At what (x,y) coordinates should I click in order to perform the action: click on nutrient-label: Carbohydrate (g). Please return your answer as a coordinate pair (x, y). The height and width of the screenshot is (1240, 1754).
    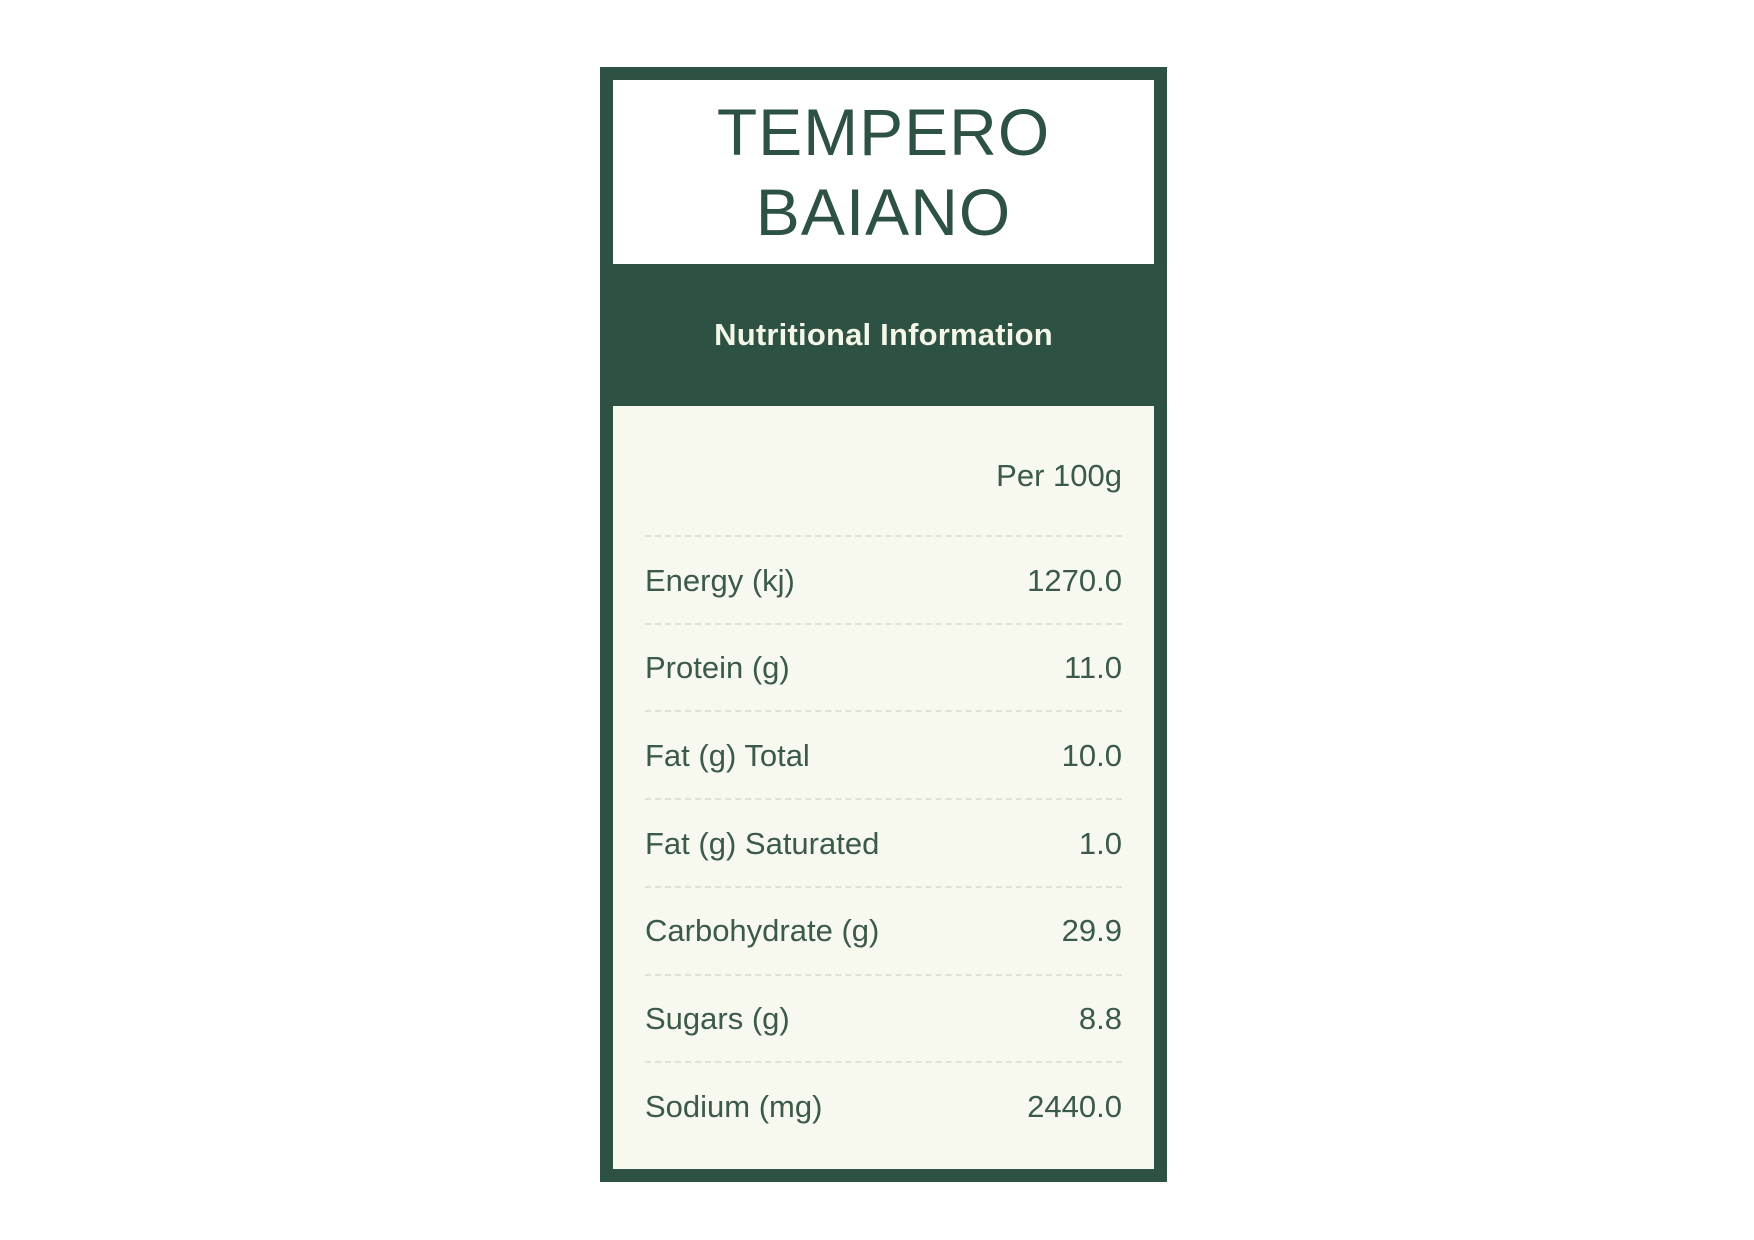
    Looking at the image, I should click on (762, 931).